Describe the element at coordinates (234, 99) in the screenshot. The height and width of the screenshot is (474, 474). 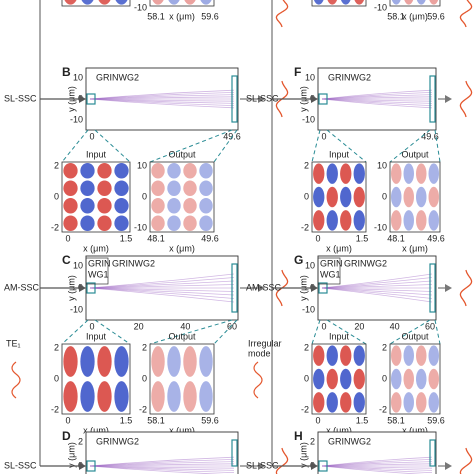
I see `output-port` at that location.